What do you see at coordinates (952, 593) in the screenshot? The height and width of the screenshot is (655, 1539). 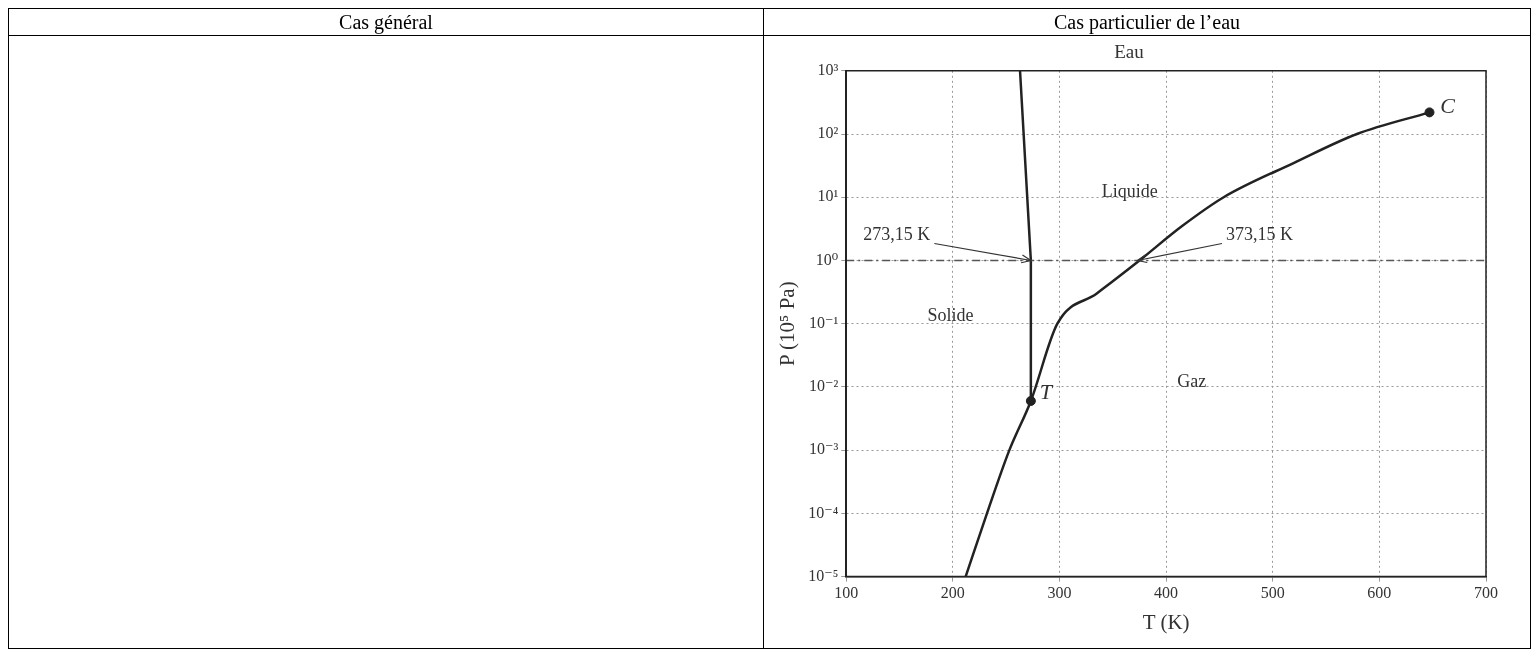 I see `x-tick-label: 200` at bounding box center [952, 593].